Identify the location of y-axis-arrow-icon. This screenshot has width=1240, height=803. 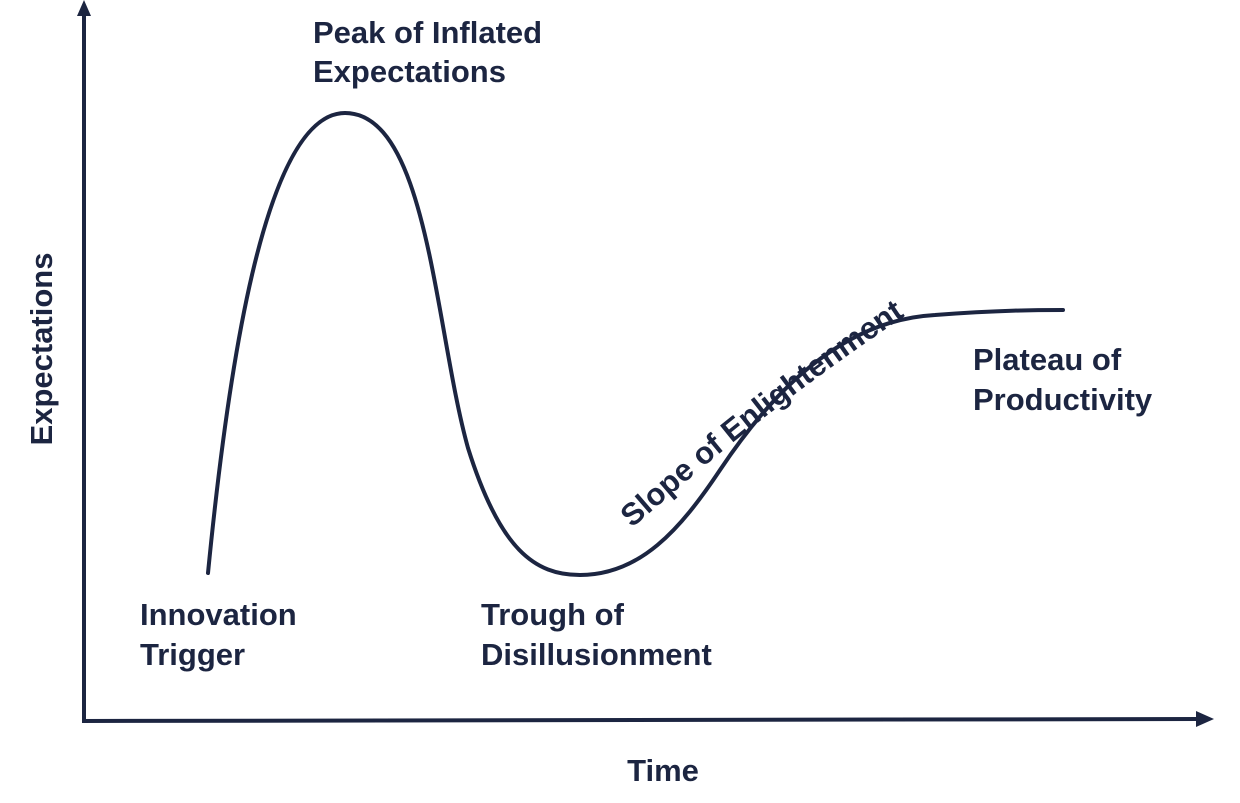
(84, 8).